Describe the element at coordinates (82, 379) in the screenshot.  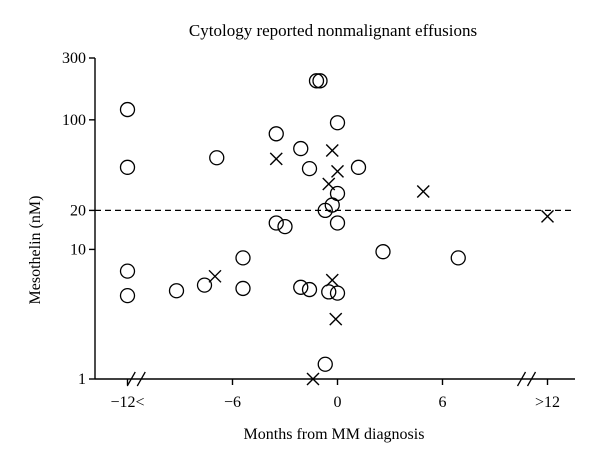
I see `y-tick-label: 1` at that location.